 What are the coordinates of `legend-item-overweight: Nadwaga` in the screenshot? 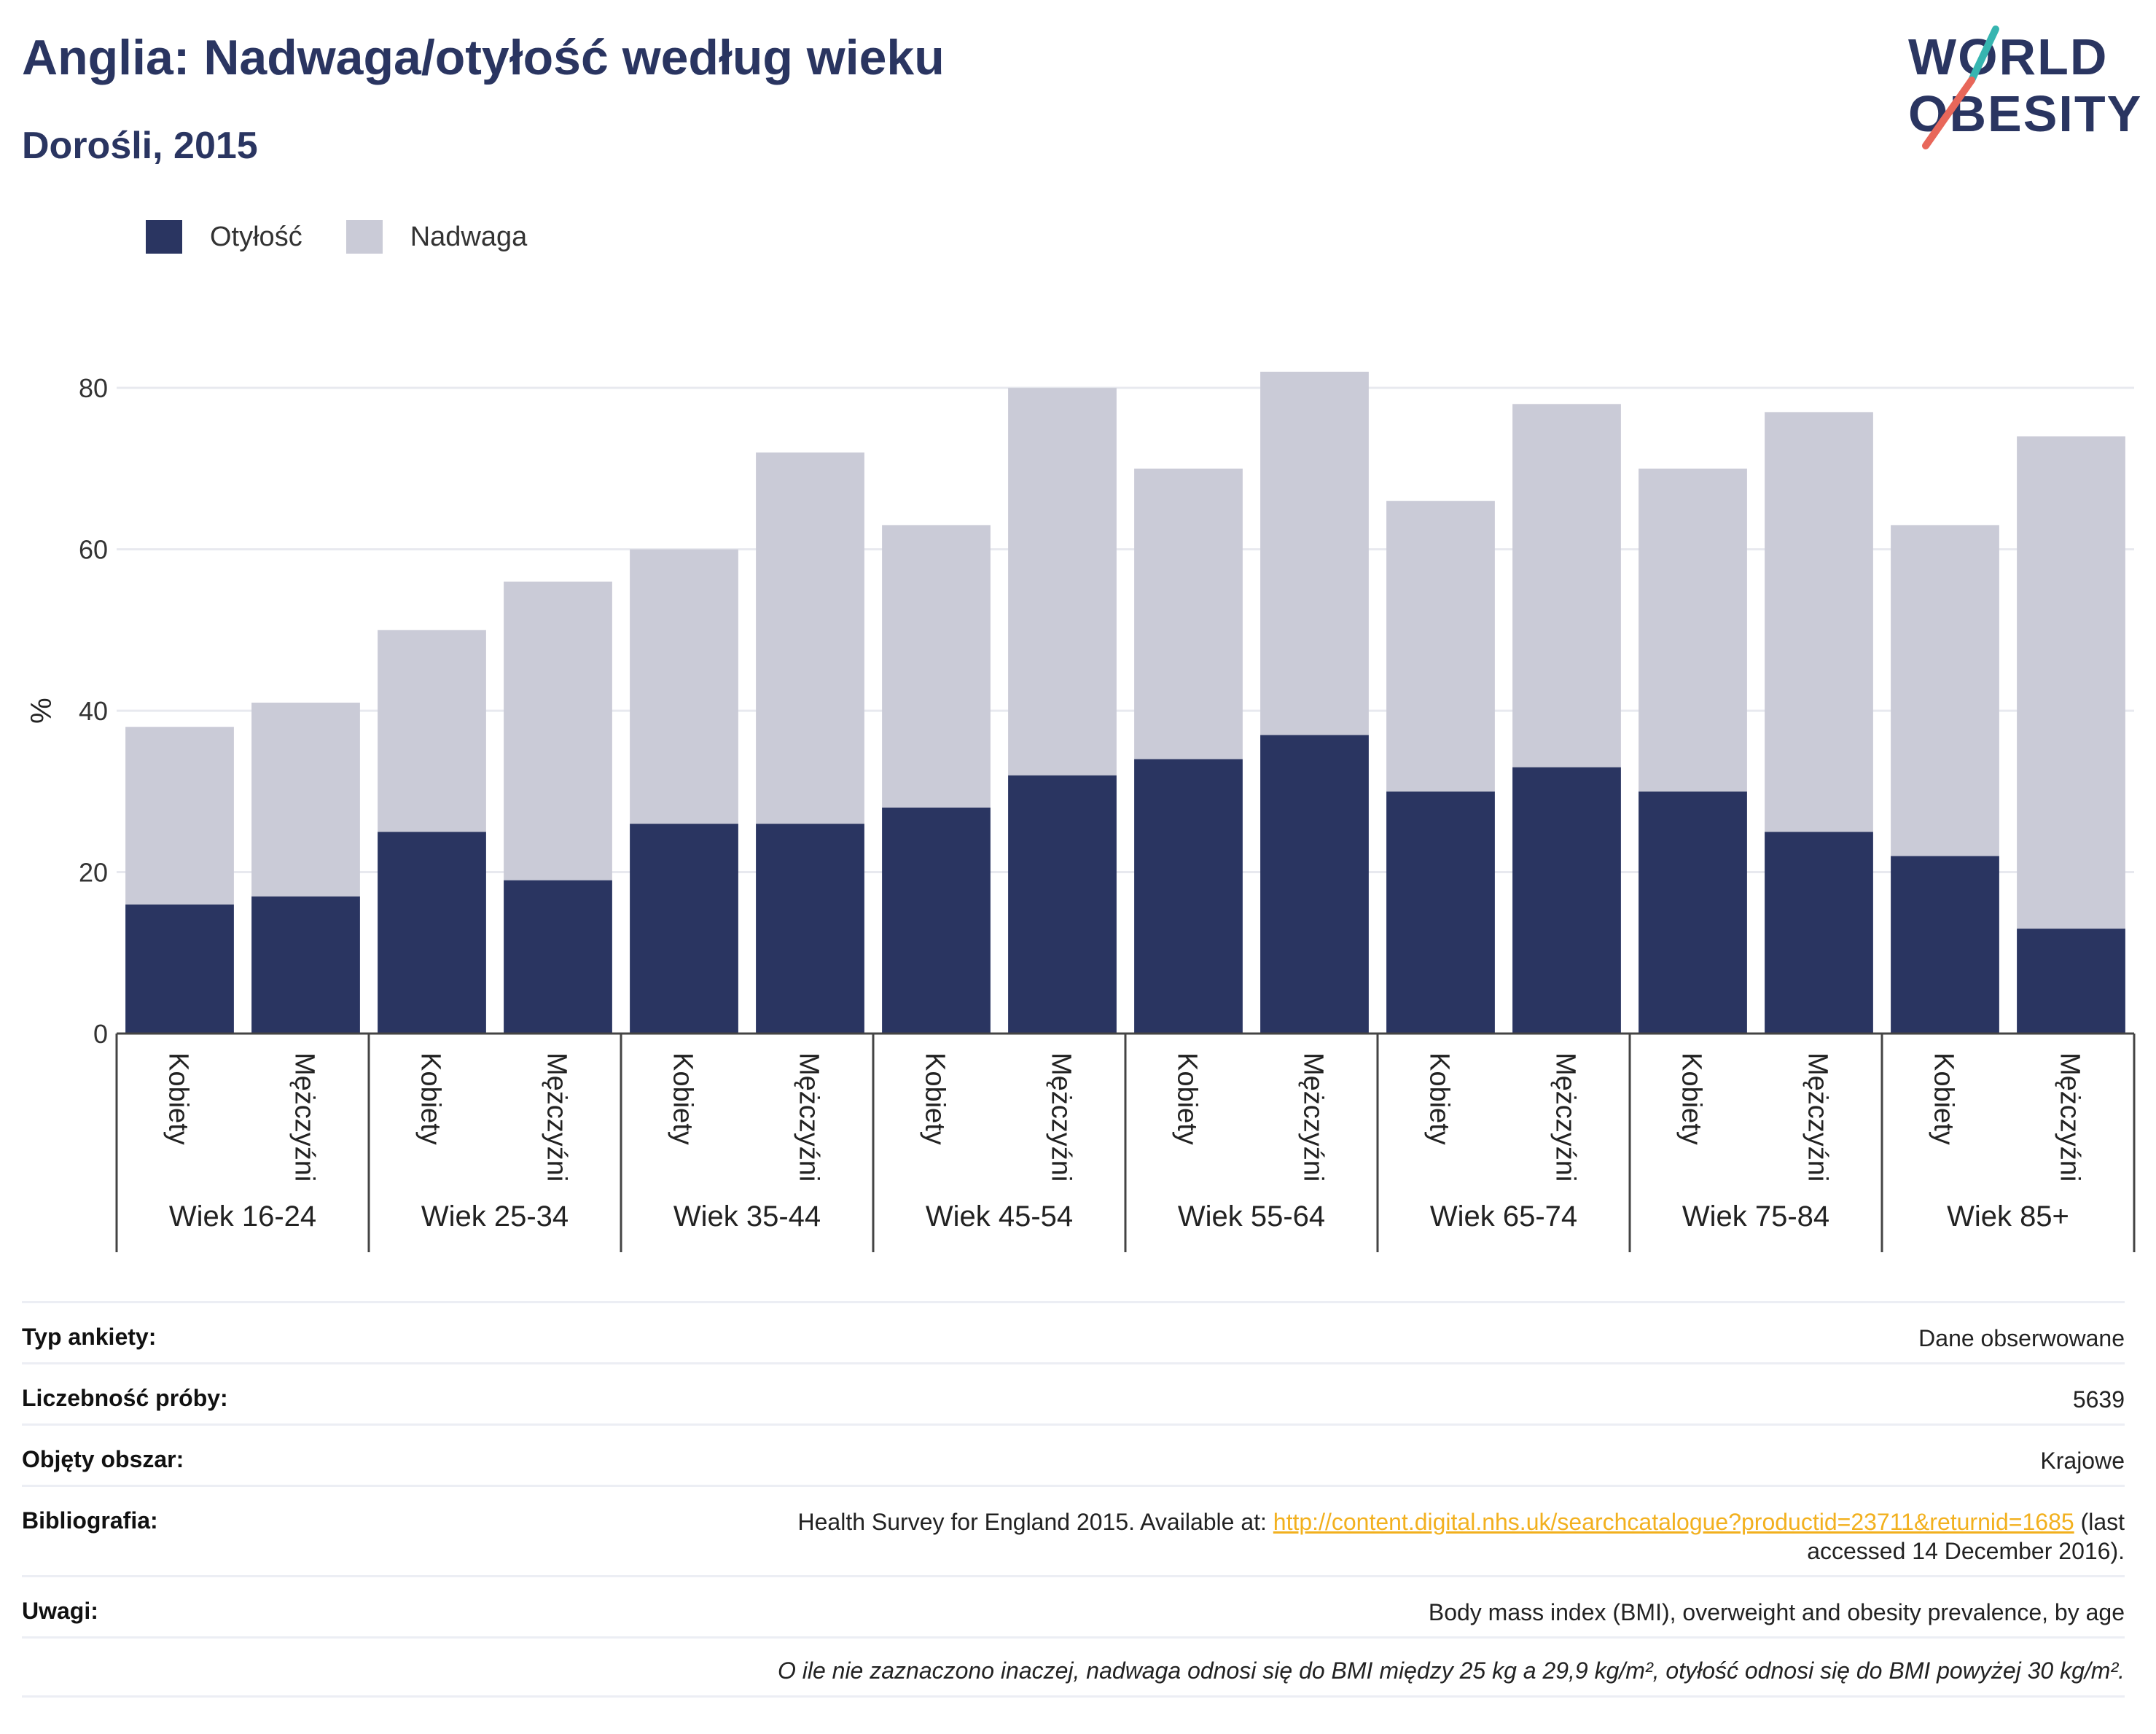 It's located at (436, 237).